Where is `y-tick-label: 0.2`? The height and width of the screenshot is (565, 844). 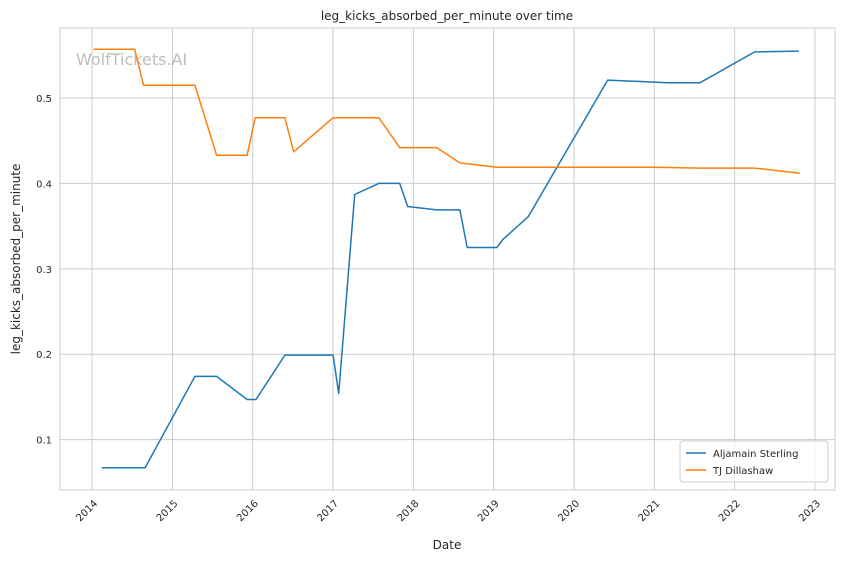 y-tick-label: 0.2 is located at coordinates (44, 355).